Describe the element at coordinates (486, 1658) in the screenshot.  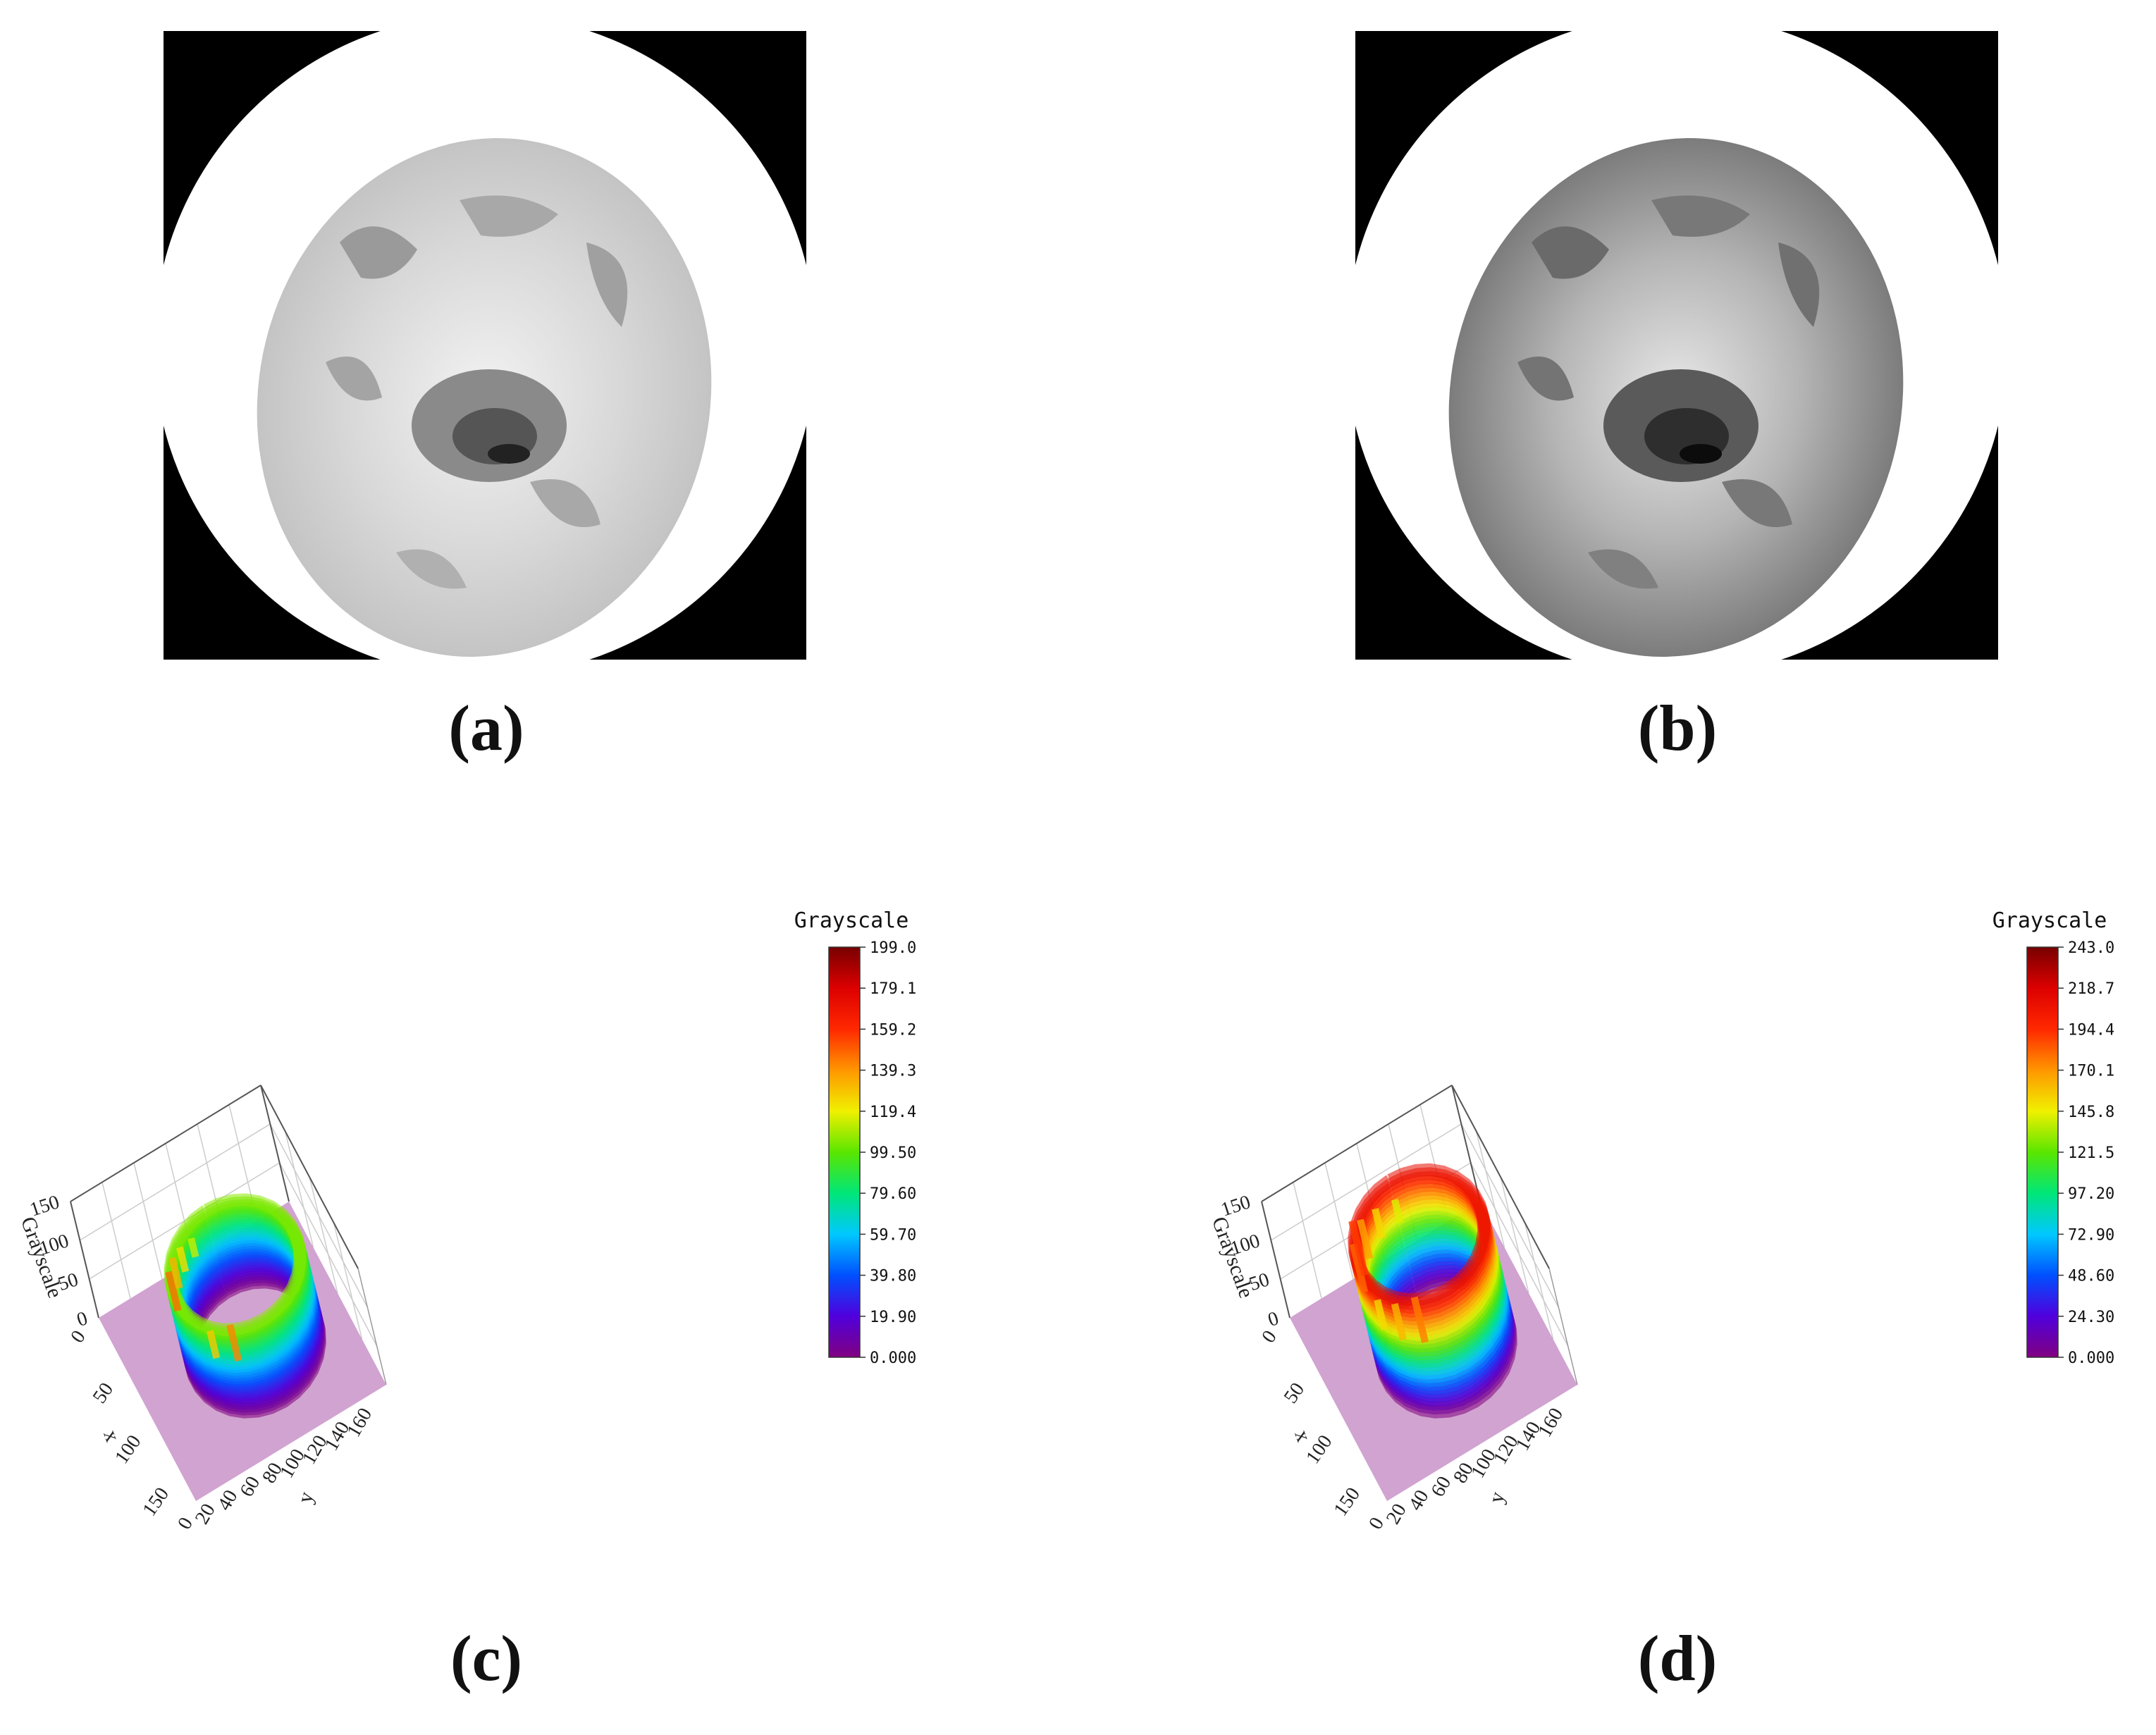
I see `caption-c: (c)` at that location.